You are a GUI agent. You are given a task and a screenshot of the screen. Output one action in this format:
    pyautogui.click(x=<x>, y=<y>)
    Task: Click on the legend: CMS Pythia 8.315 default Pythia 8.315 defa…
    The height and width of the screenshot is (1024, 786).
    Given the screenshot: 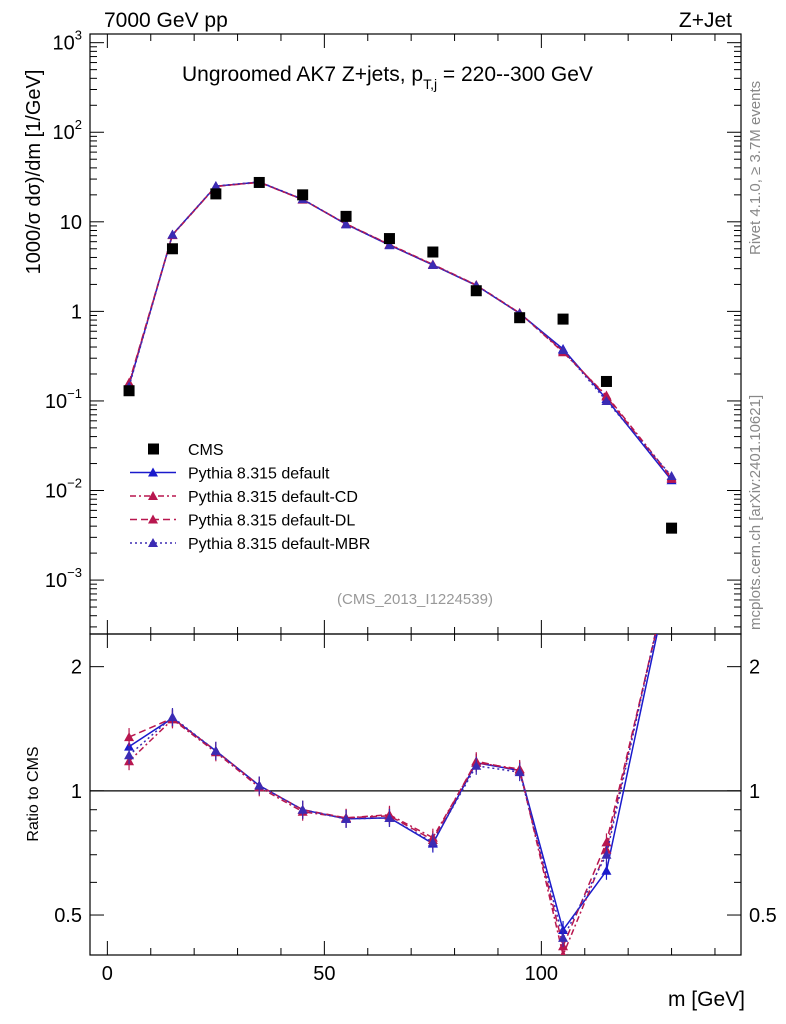 What is the action you would take?
    pyautogui.click(x=250, y=497)
    